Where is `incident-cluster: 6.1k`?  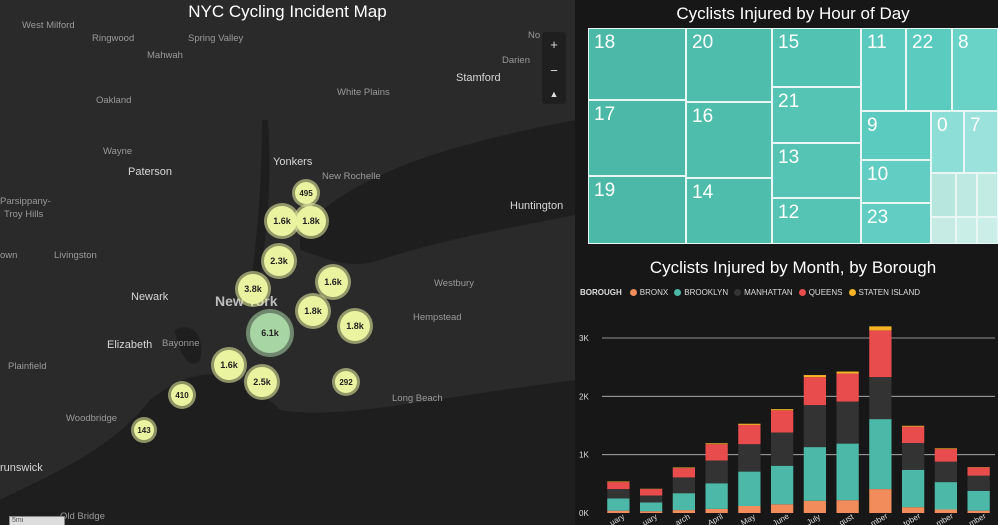
incident-cluster: 6.1k is located at coordinates (270, 333).